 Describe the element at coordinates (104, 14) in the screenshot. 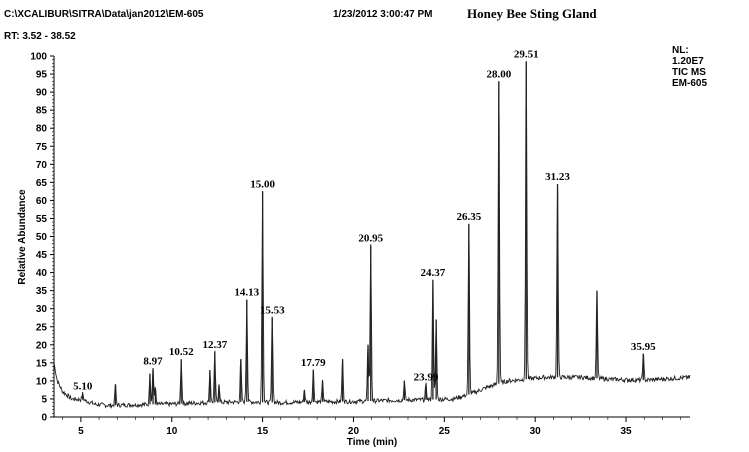

I see `file-path: C:\XCALIBUR\SITRA\Data\jan2012\EM-605` at that location.